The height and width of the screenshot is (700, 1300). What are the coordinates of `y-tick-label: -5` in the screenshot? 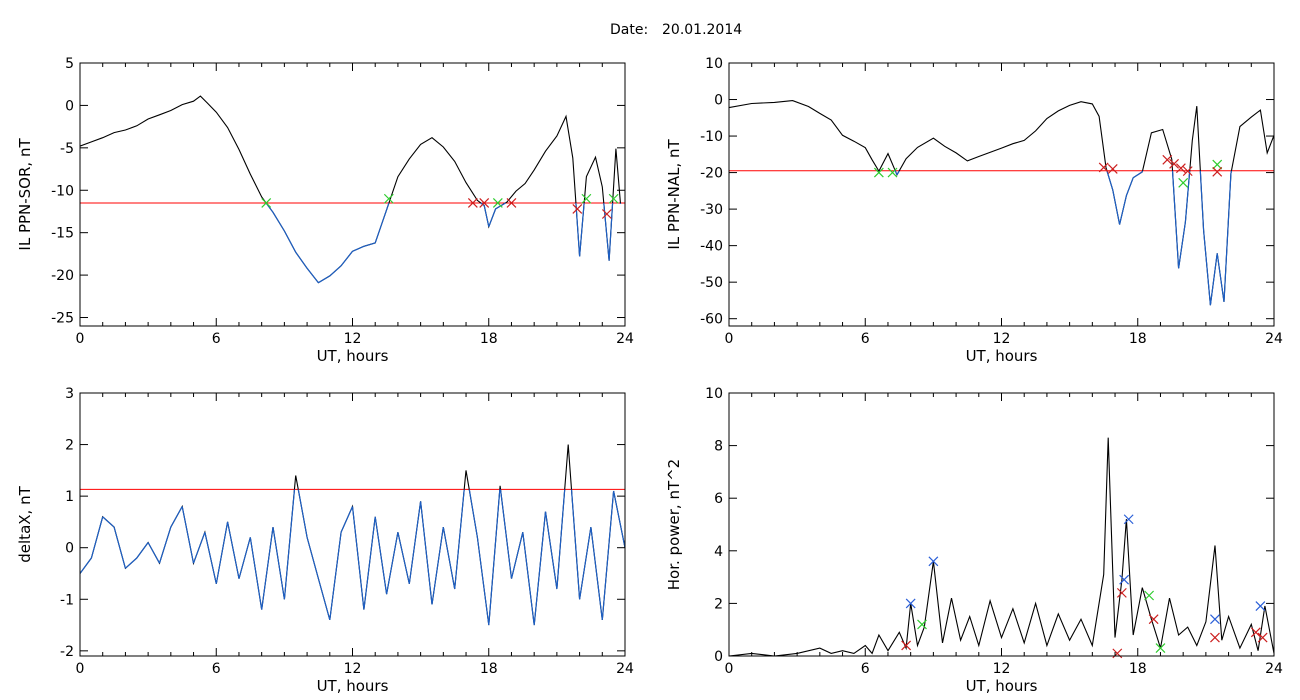 It's located at (67, 149).